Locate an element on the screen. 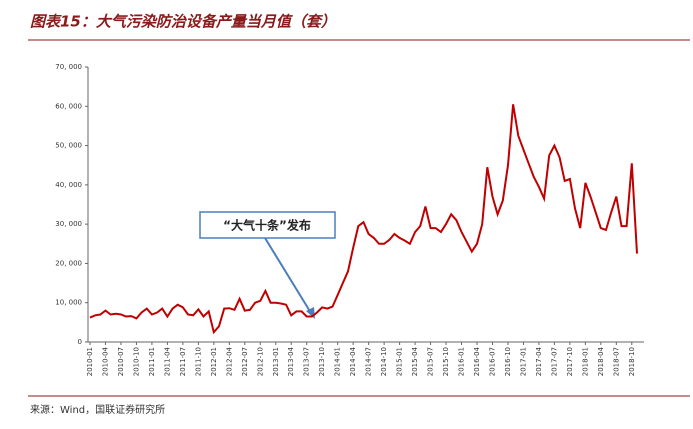 Image resolution: width=693 pixels, height=429 pixels. y-tick-label: 0 is located at coordinates (80, 342).